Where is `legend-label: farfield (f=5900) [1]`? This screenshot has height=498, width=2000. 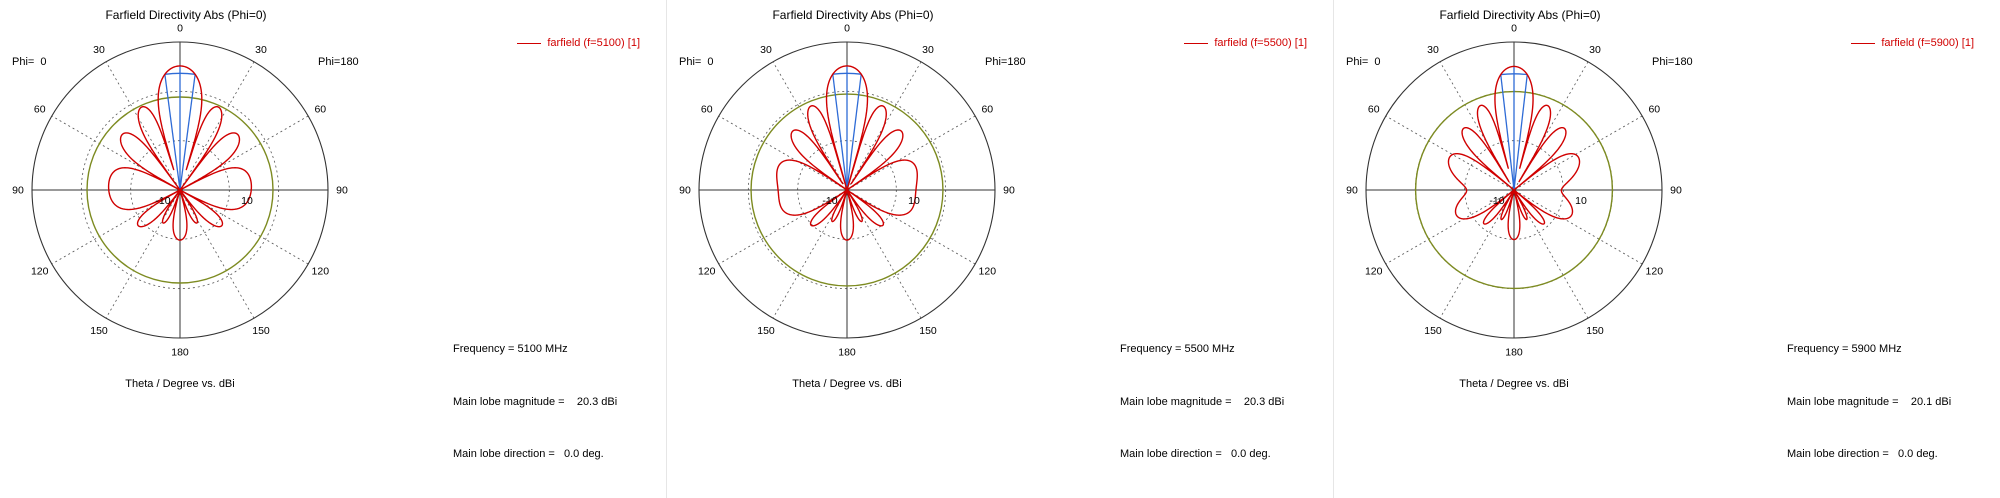 legend-label: farfield (f=5900) [1] is located at coordinates (1927, 43).